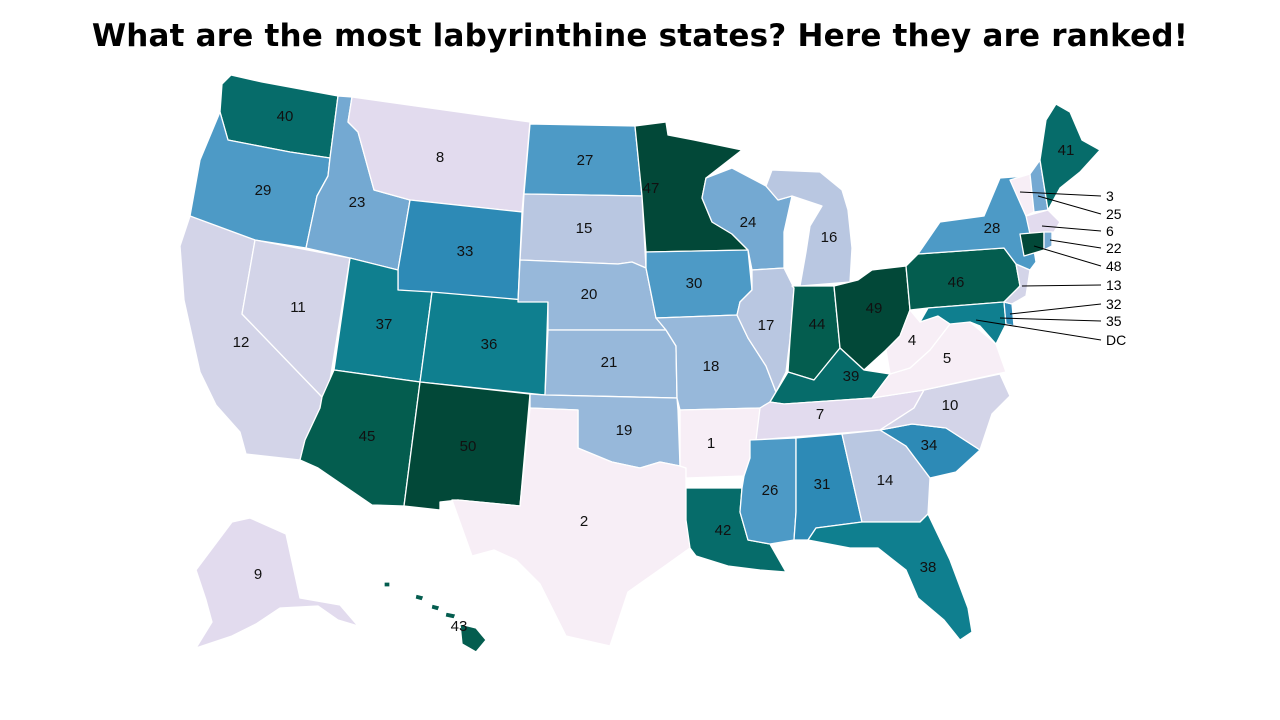  Describe the element at coordinates (459, 626) in the screenshot. I see `rank-label-hawaii: 43` at that location.